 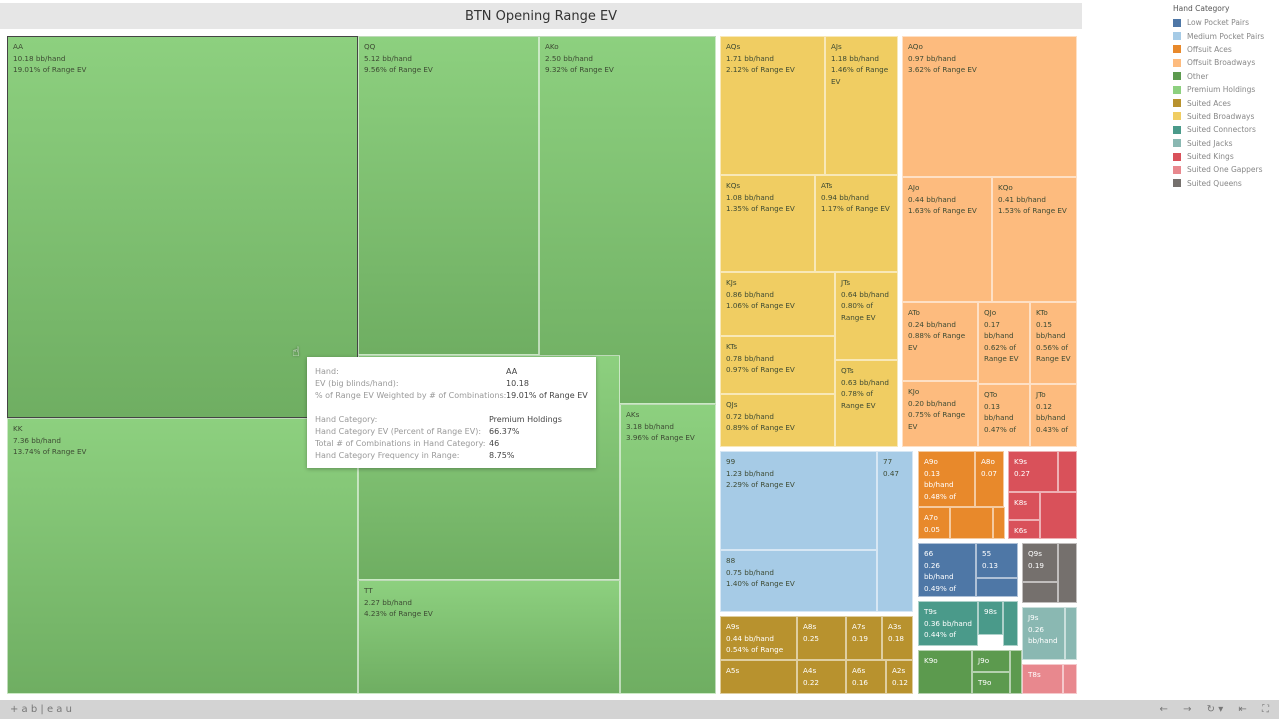 What do you see at coordinates (1053, 415) in the screenshot?
I see `treemap-cell-jto: JTo 0.12 bb/hand 0.43% of` at bounding box center [1053, 415].